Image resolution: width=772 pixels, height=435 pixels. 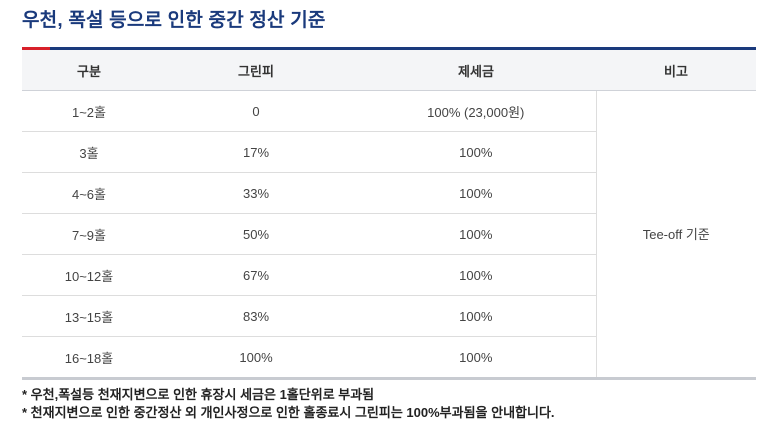 I want to click on green-fee-cell: 50%, so click(x=256, y=234).